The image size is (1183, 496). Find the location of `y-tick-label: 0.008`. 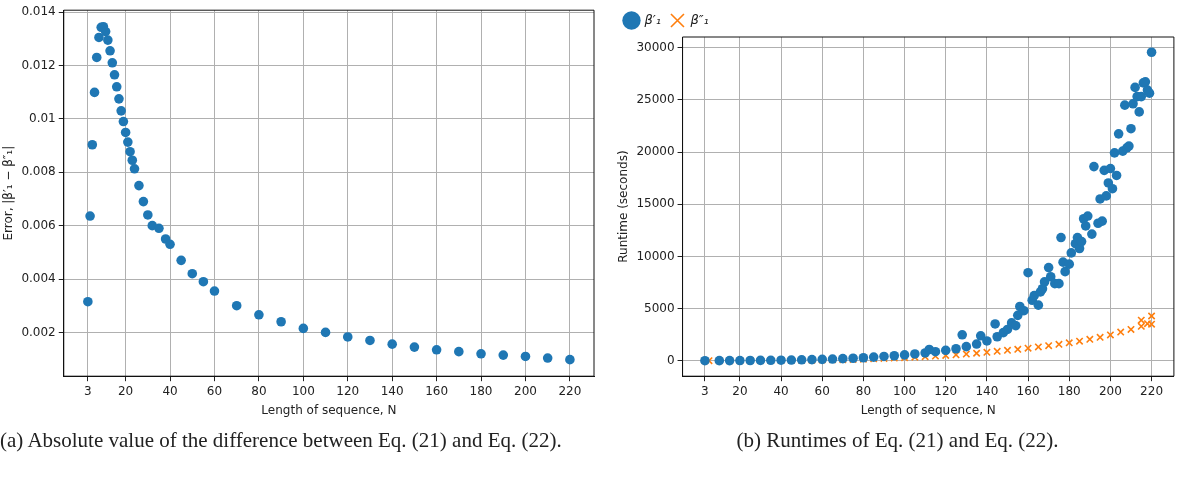

y-tick-label: 0.008 is located at coordinates (38, 171).